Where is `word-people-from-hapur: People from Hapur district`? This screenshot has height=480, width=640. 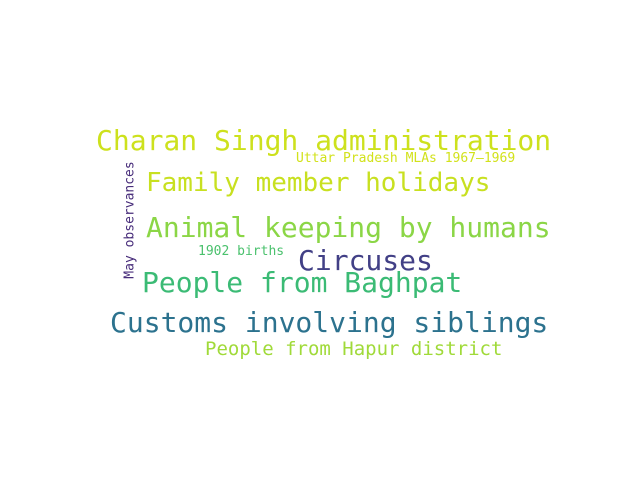 word-people-from-hapur: People from Hapur district is located at coordinates (353, 349).